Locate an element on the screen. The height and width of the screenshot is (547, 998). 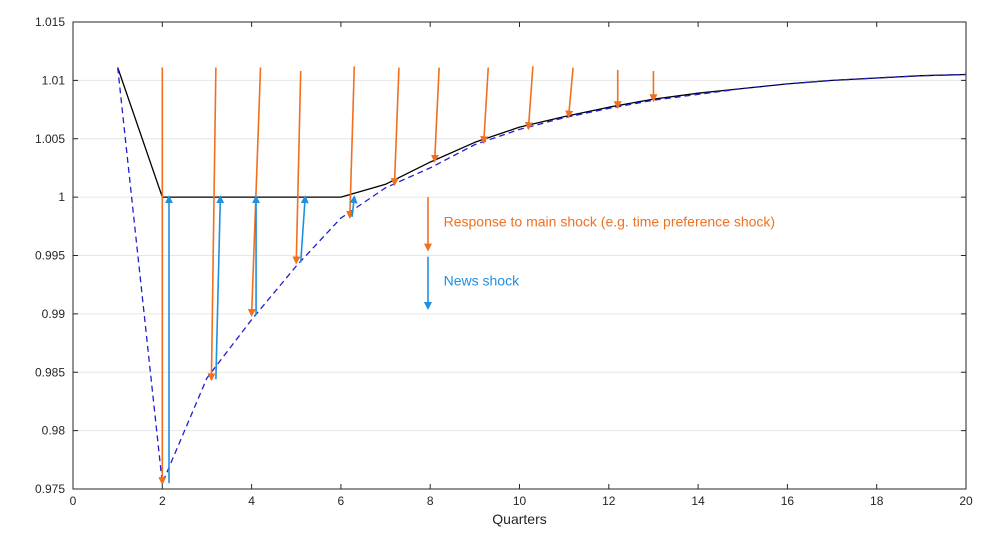
x-tick-label: 4 is located at coordinates (251, 501).